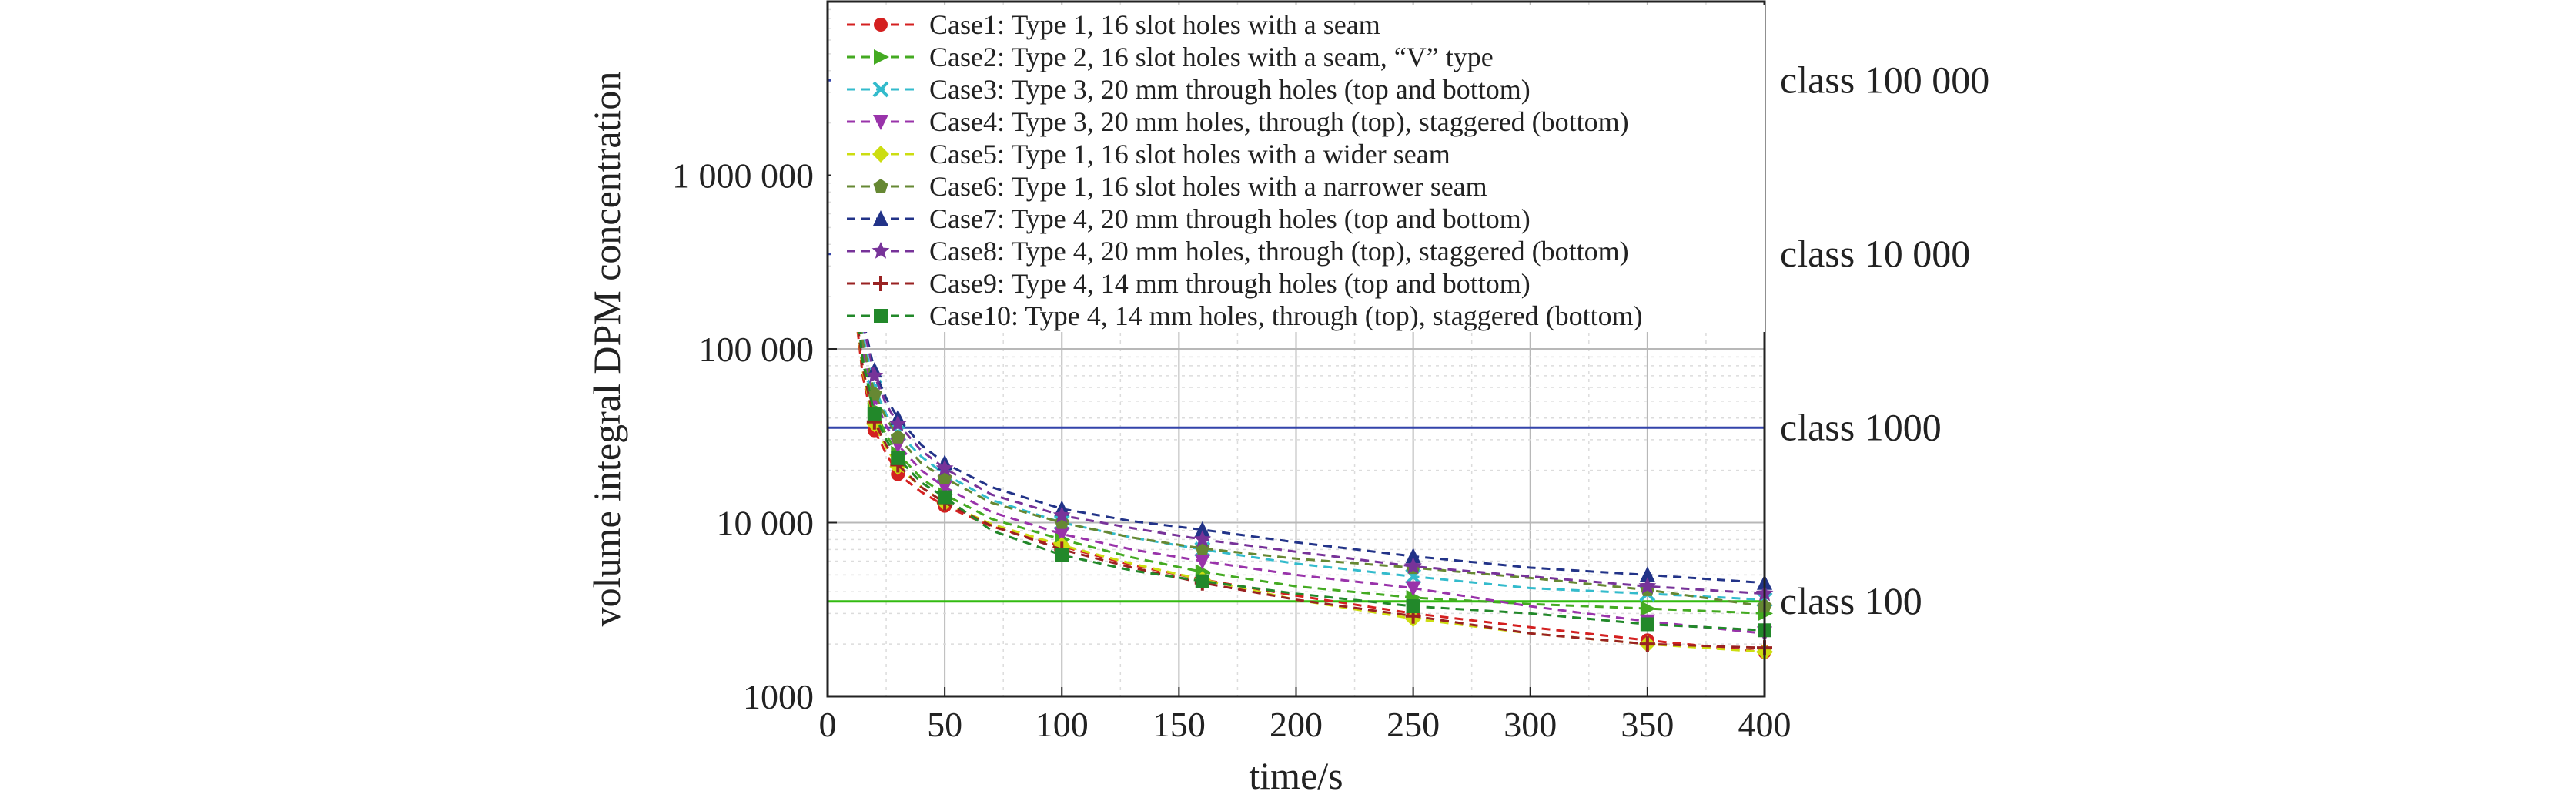 This screenshot has height=808, width=2576. Describe the element at coordinates (778, 696) in the screenshot. I see `y-tick-label: 1000` at that location.